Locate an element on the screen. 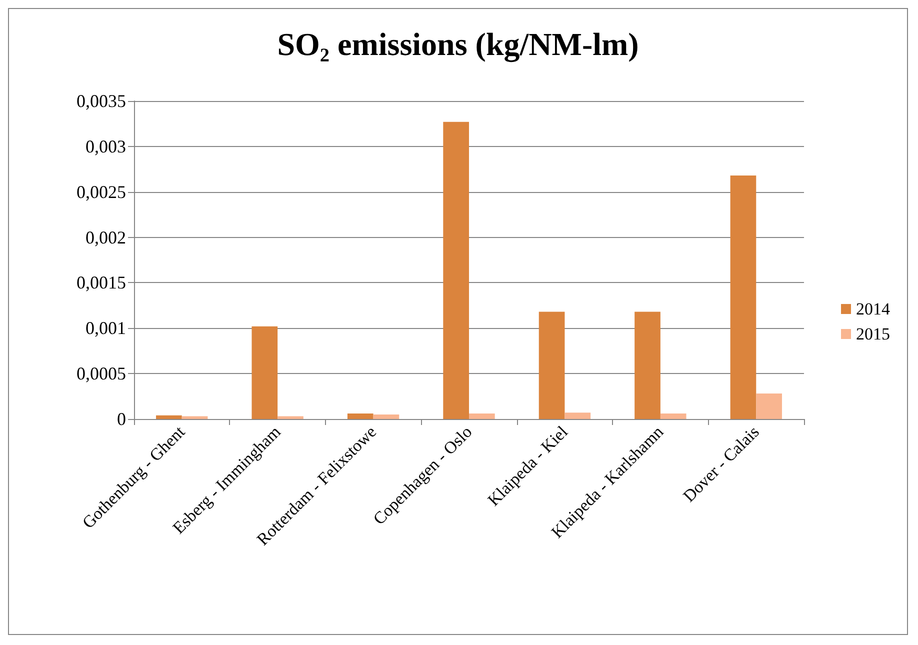  y-tick-label: 0,003 is located at coordinates (106, 146).